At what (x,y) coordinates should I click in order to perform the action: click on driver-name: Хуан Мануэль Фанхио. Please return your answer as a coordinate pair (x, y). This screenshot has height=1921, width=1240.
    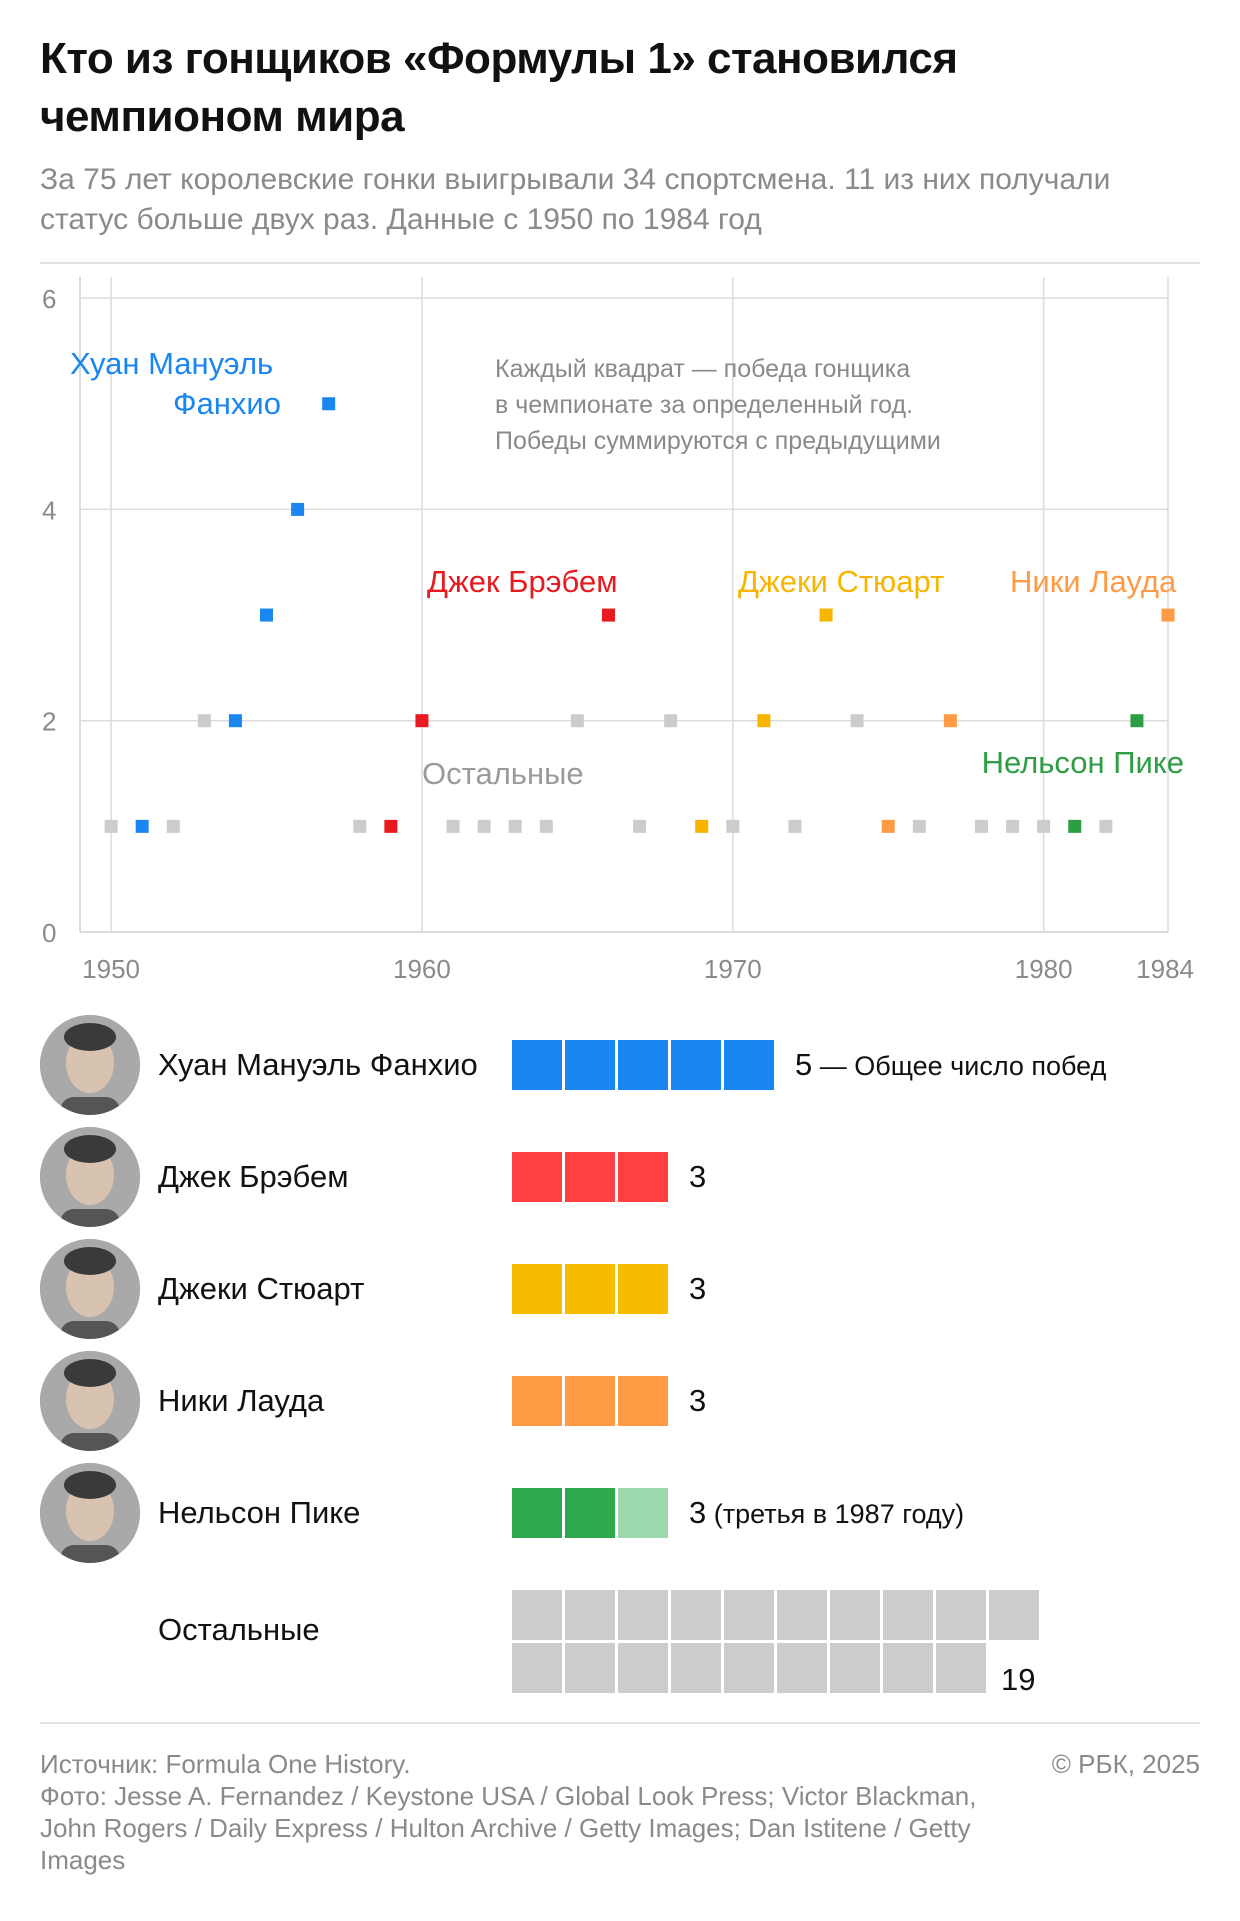
    Looking at the image, I should click on (318, 1064).